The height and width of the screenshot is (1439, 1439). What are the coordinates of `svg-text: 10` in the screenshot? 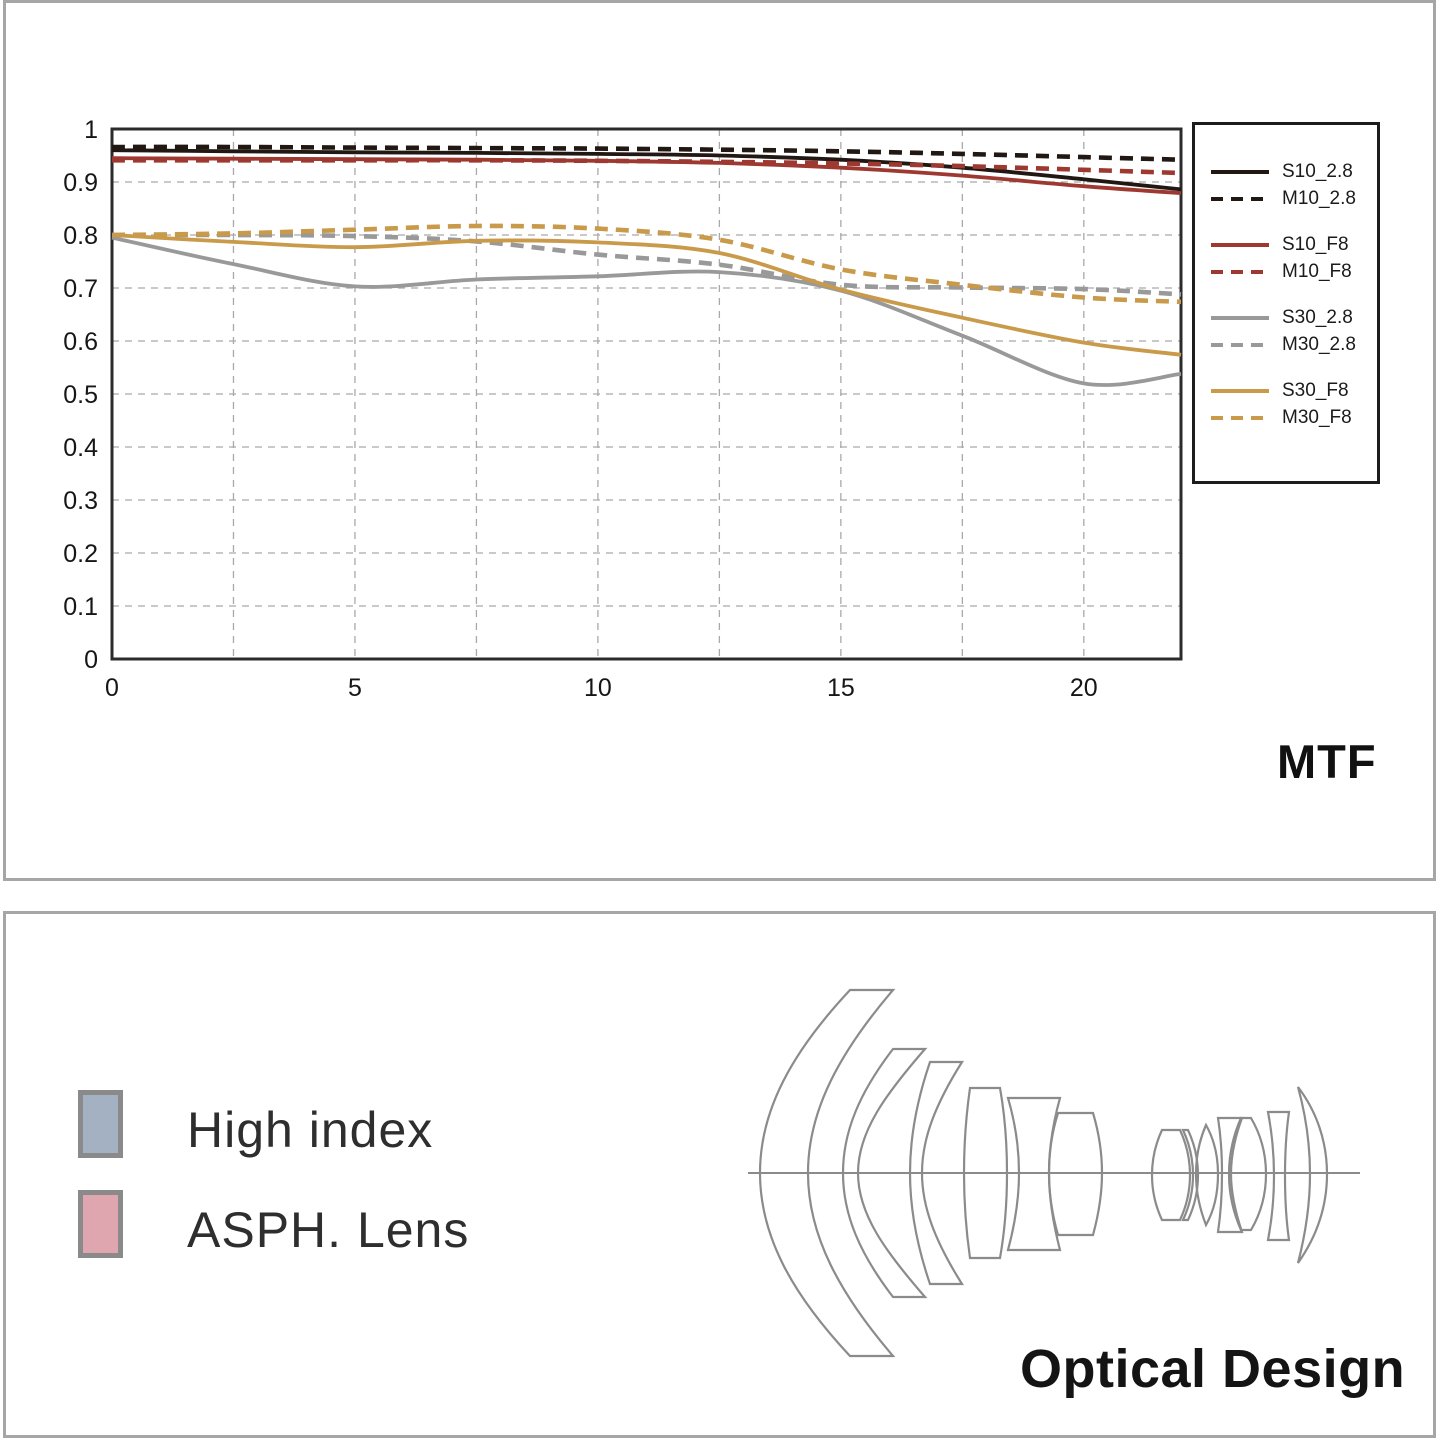 It's located at (598, 688).